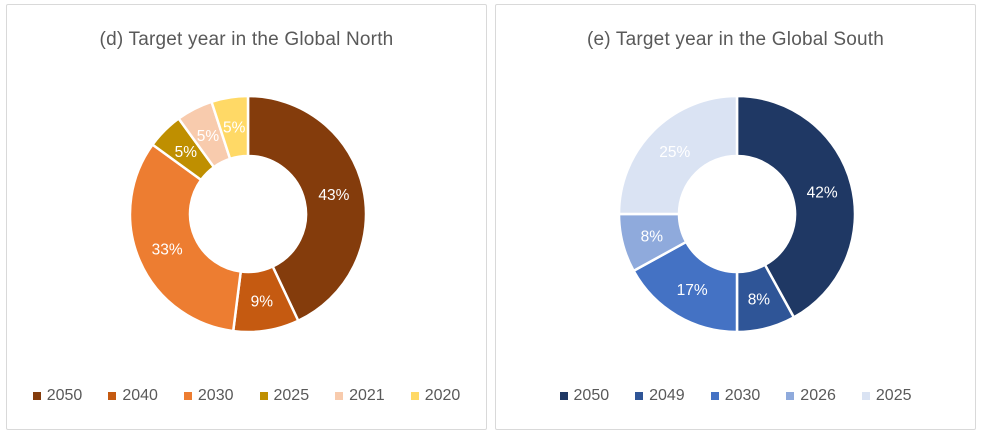 The width and height of the screenshot is (984, 438). I want to click on legend-swatch-2021, so click(339, 396).